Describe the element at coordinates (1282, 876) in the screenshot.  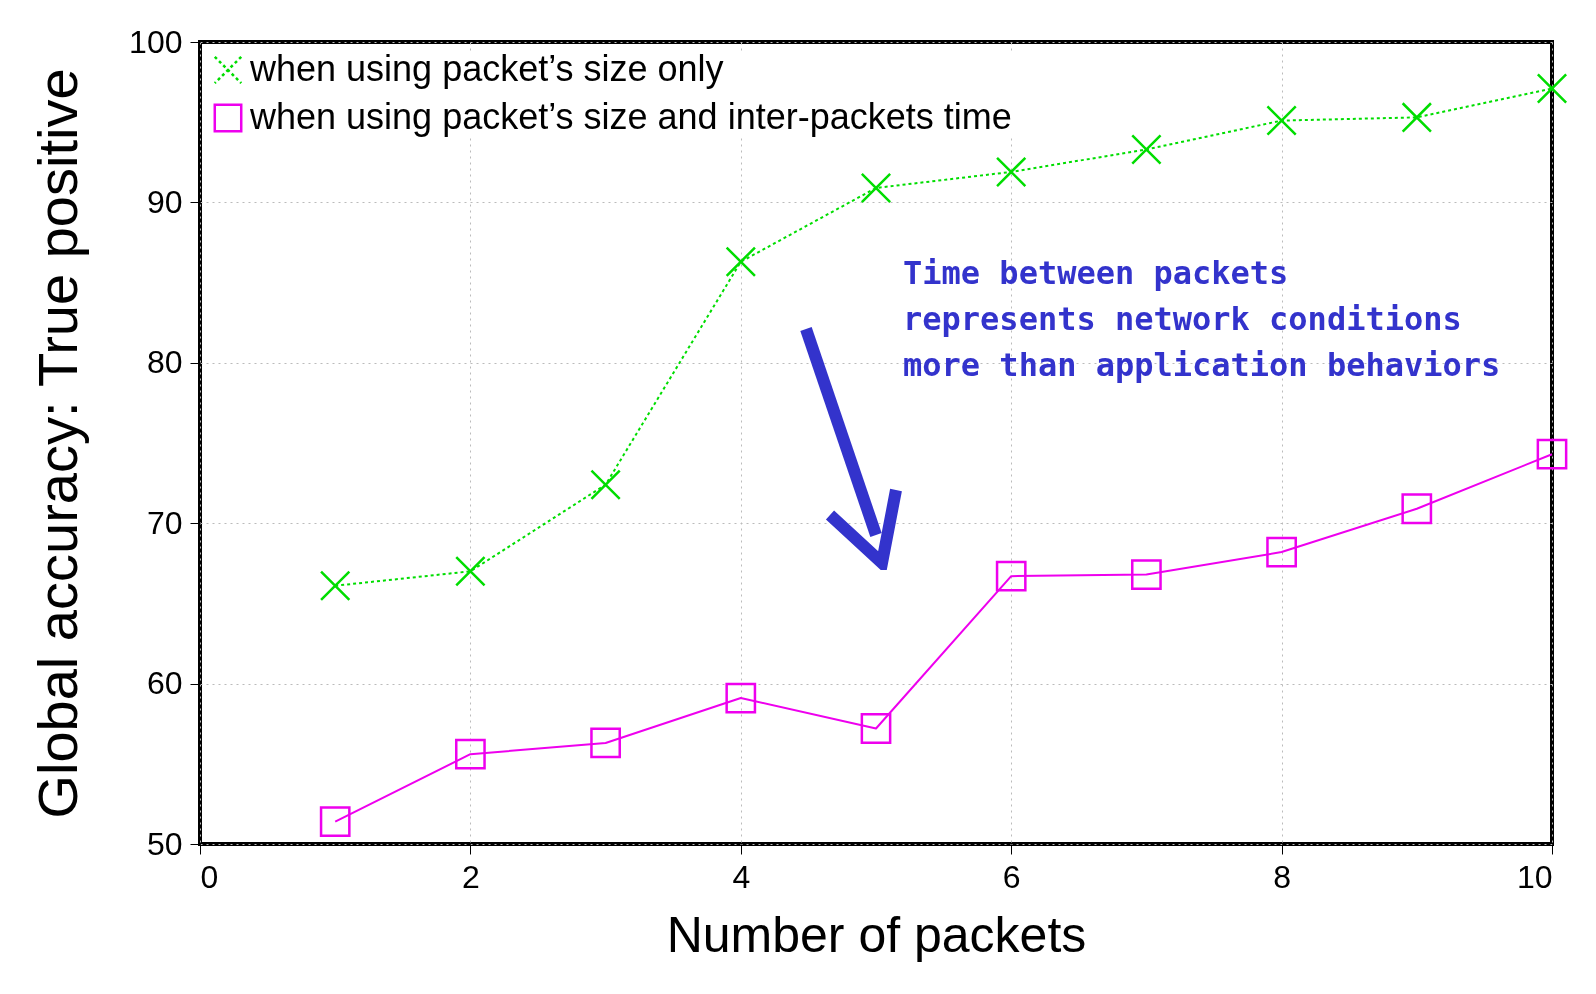
I see `x-tick-label: 8` at that location.